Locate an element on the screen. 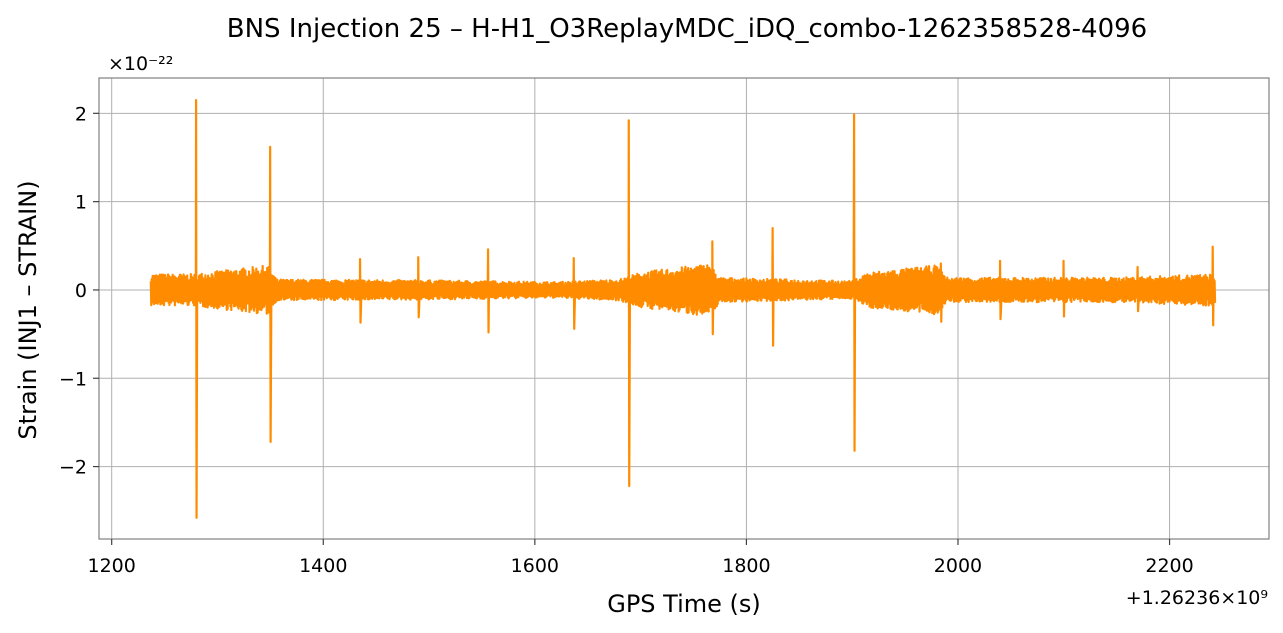  y-tick-label: 2 is located at coordinates (81, 114).